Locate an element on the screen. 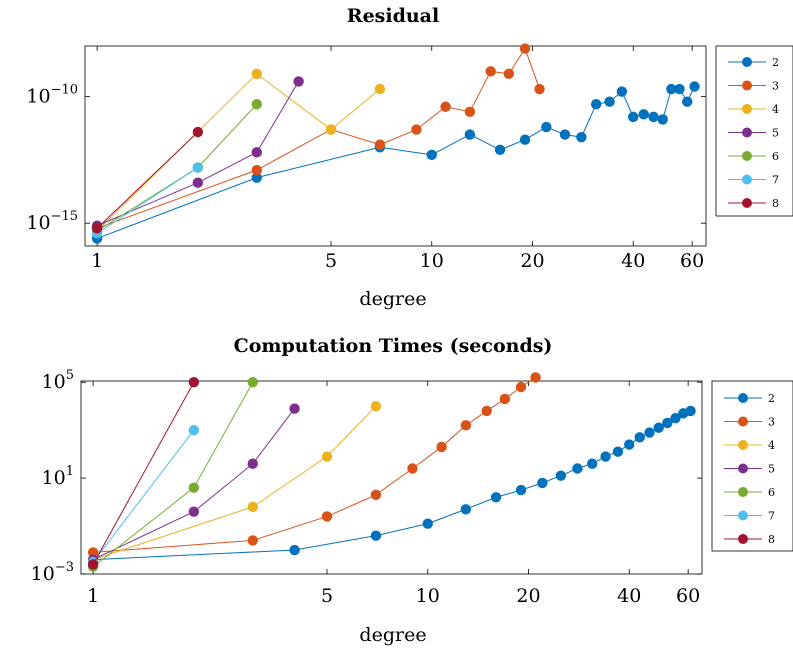 The height and width of the screenshot is (654, 793). legend-label-8: 8 is located at coordinates (775, 203).